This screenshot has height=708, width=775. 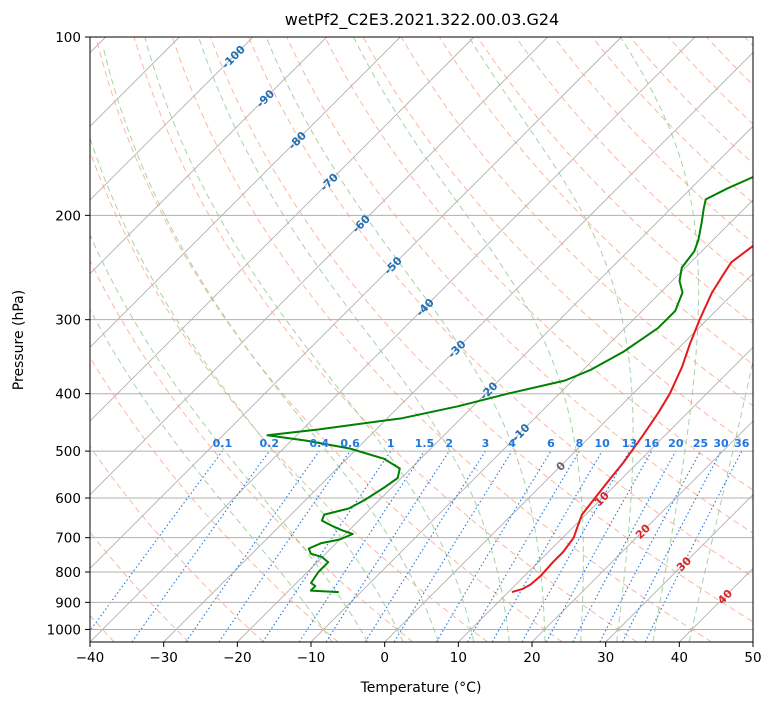 What do you see at coordinates (68, 573) in the screenshot?
I see `y-tick-label: 800` at bounding box center [68, 573].